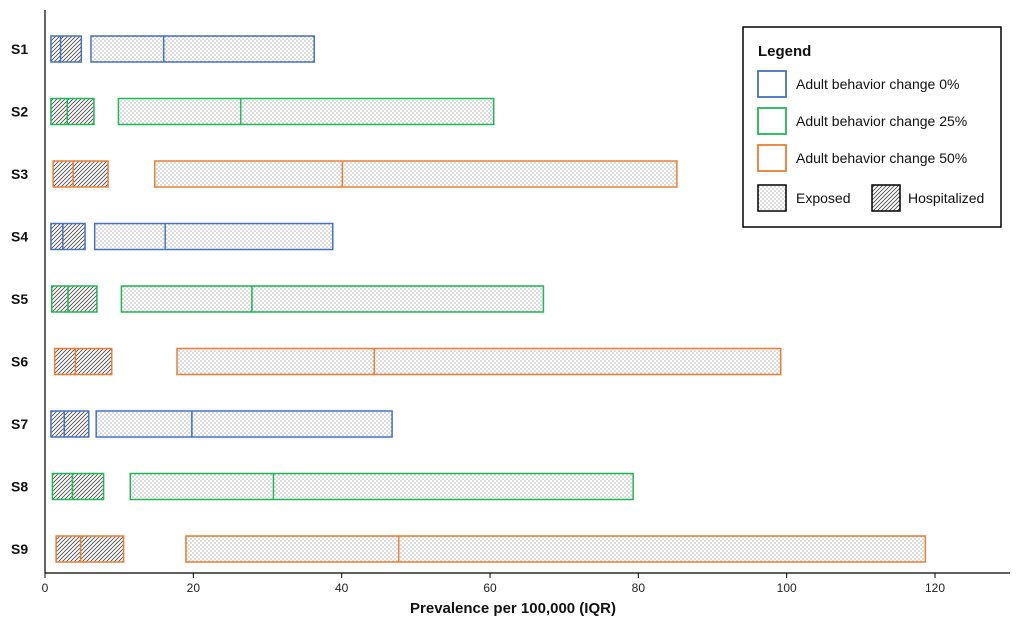 The height and width of the screenshot is (633, 1017). What do you see at coordinates (881, 158) in the screenshot?
I see `legend-label-bc50: Adult behavior change 50%` at bounding box center [881, 158].